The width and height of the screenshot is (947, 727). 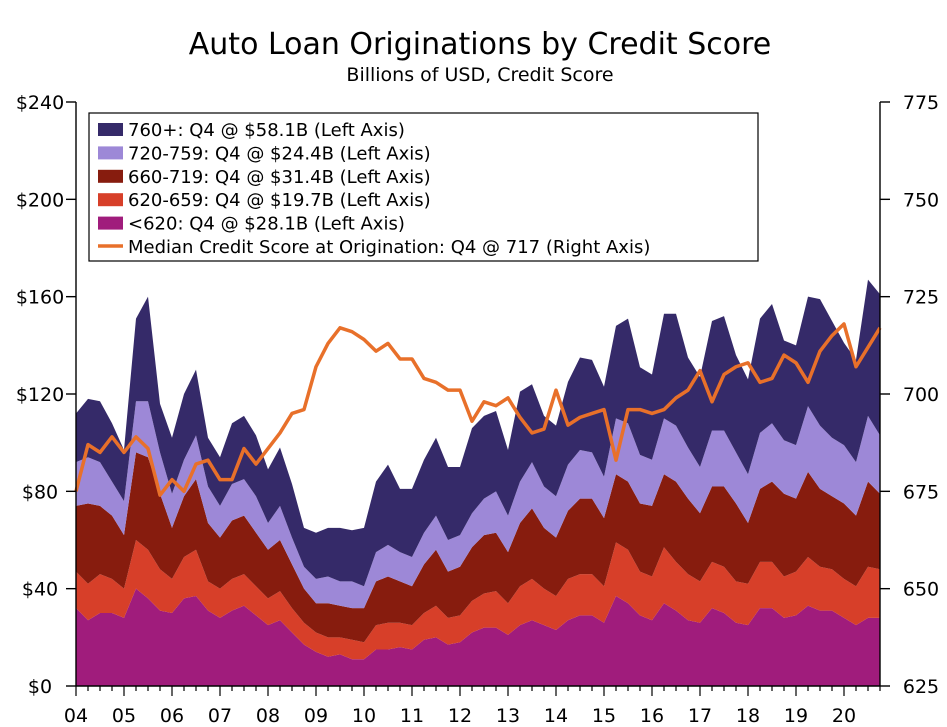 What do you see at coordinates (110, 223) in the screenshot?
I see `legend-swatch-lt620` at bounding box center [110, 223].